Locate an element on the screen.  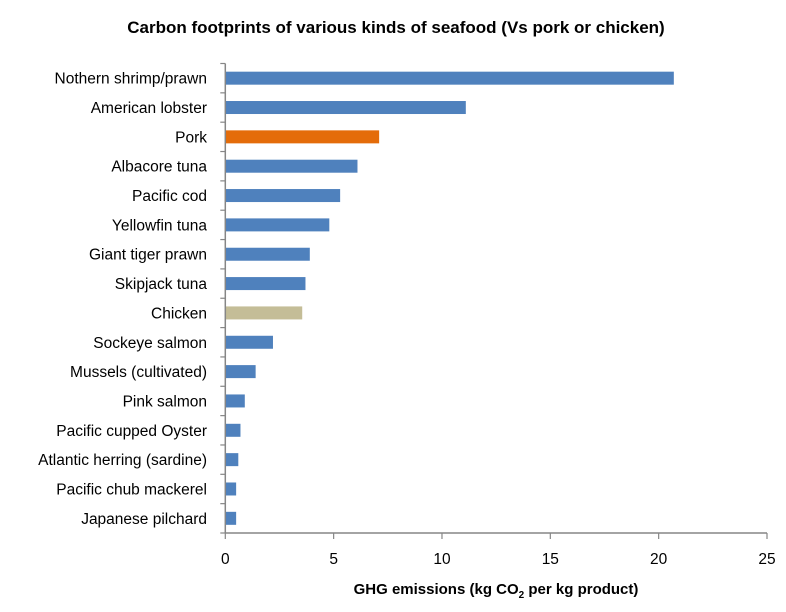
x-axis-label: GHG emissions (kg CO2 per kg product) is located at coordinates (496, 591).